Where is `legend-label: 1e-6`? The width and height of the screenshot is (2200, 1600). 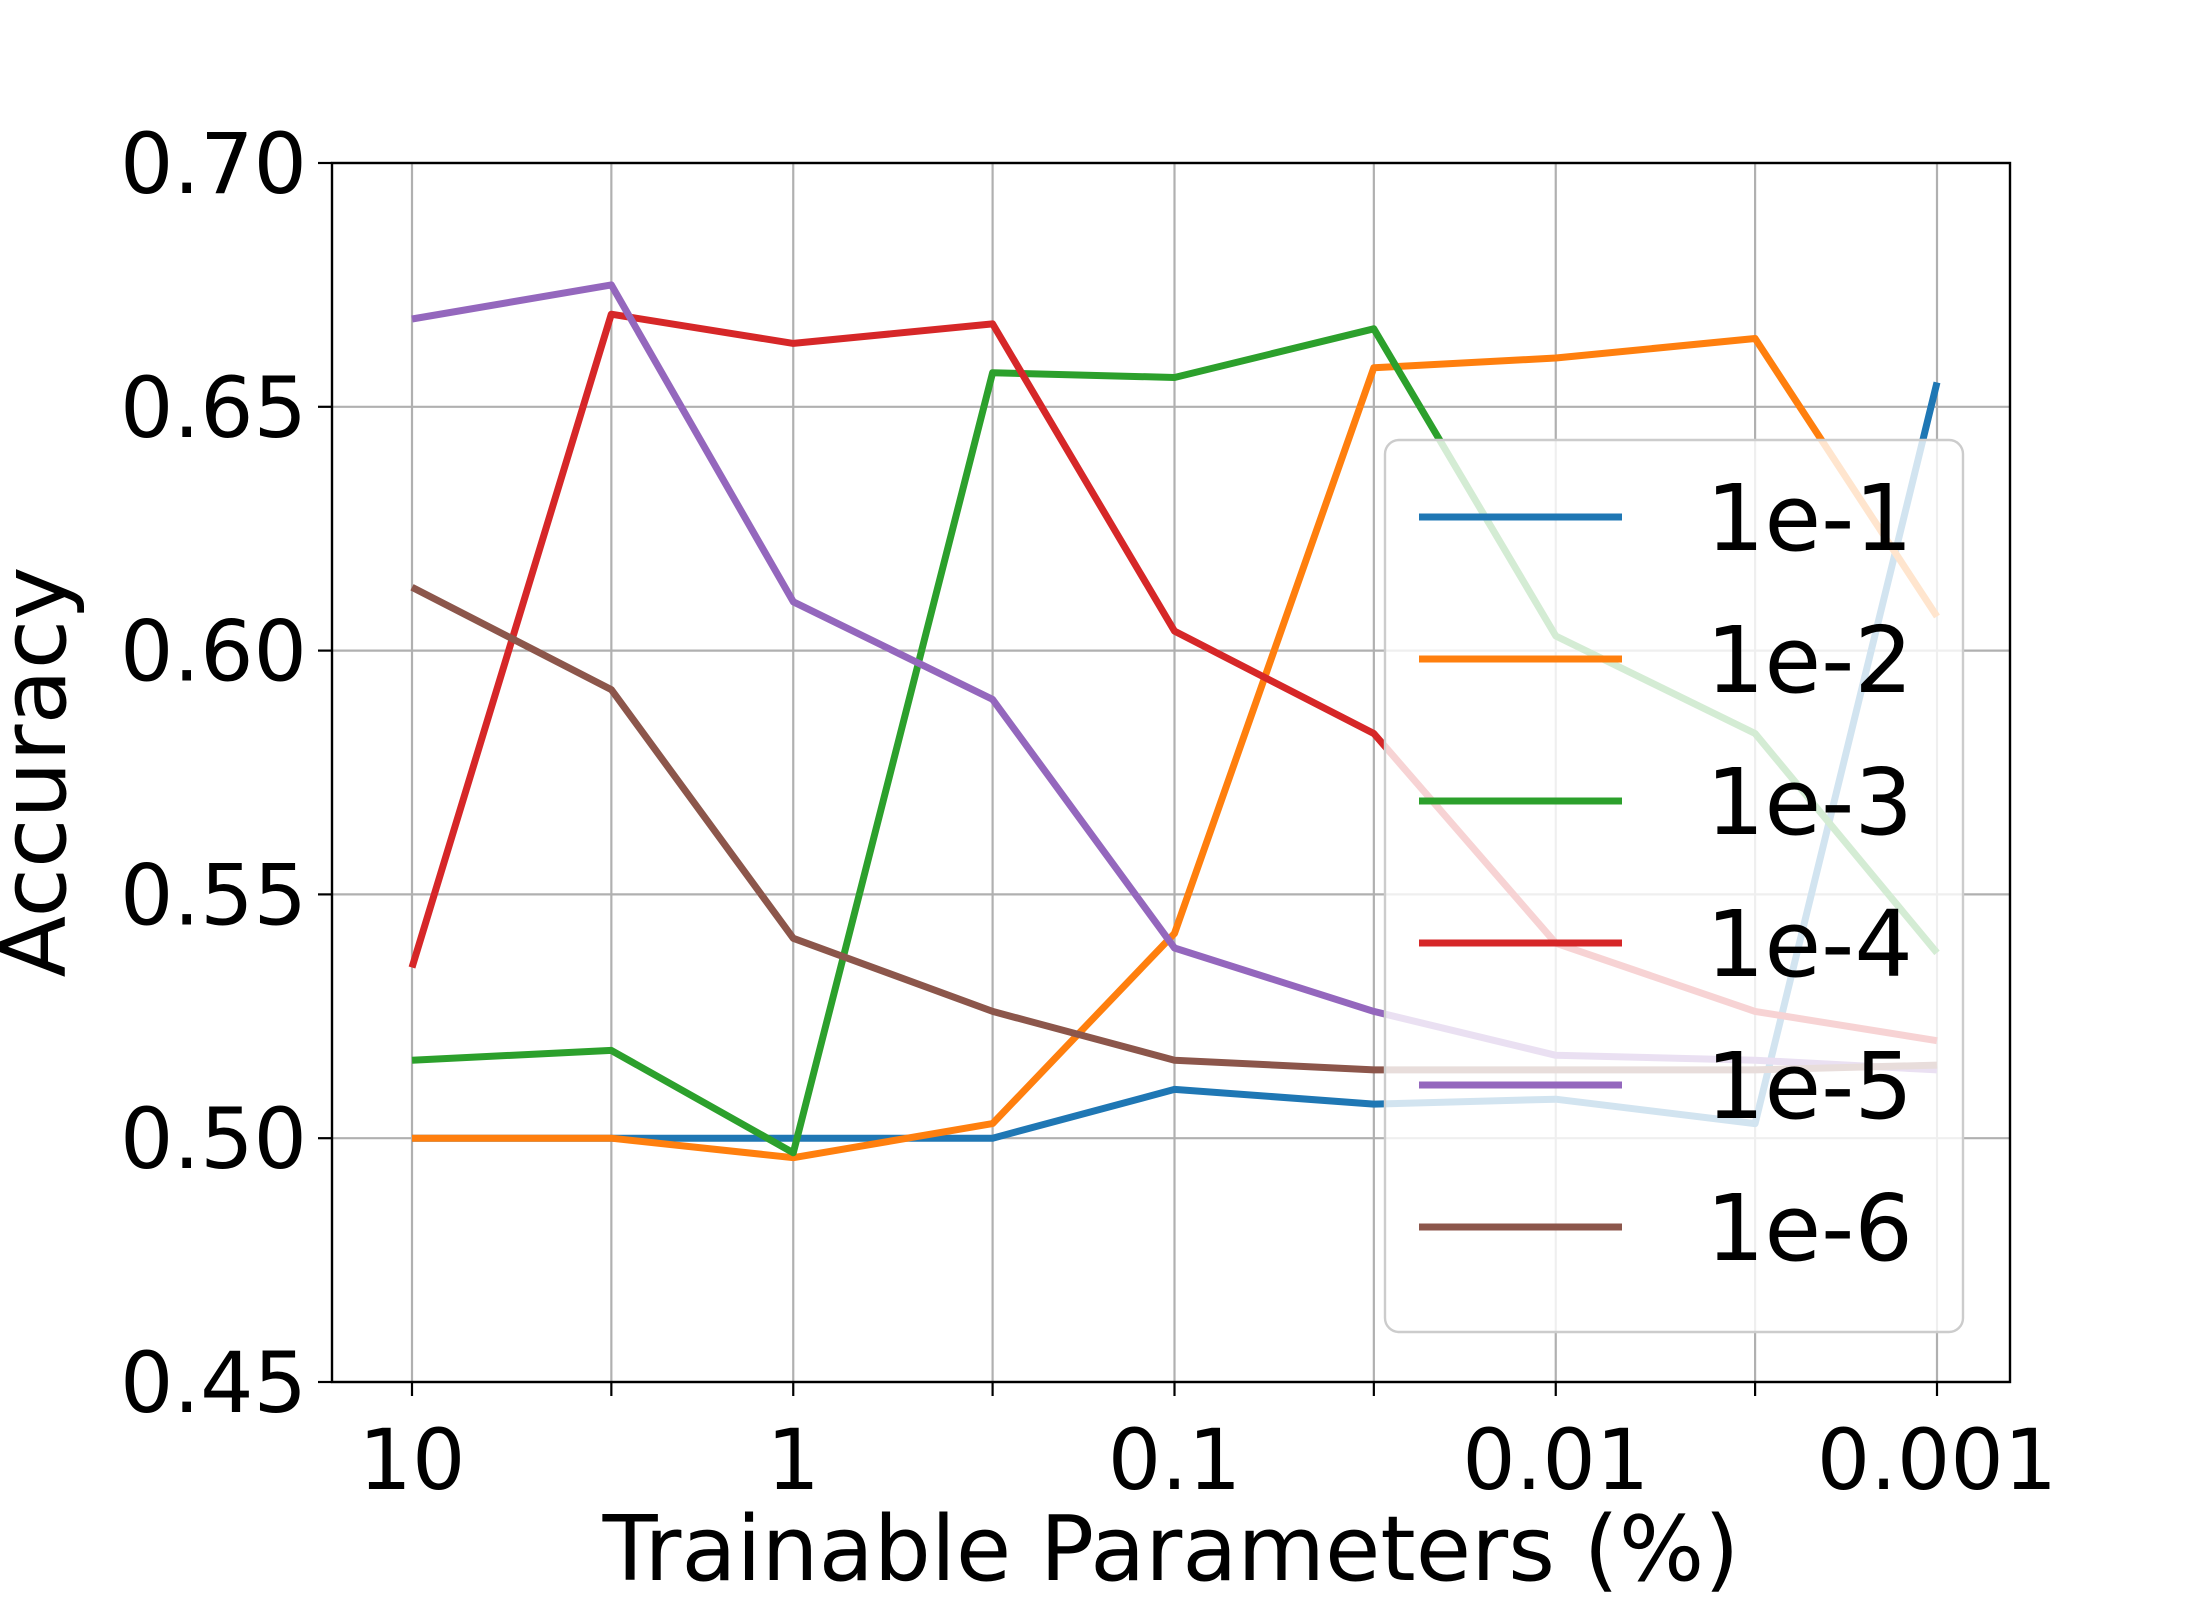
legend-label: 1e-6 is located at coordinates (1809, 1228).